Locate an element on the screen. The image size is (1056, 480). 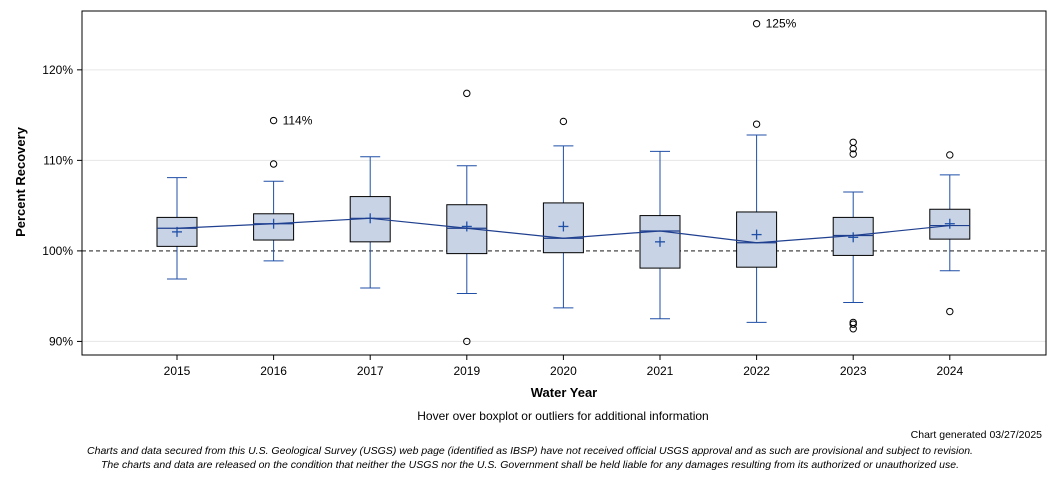
box-2016 is located at coordinates (274, 189).